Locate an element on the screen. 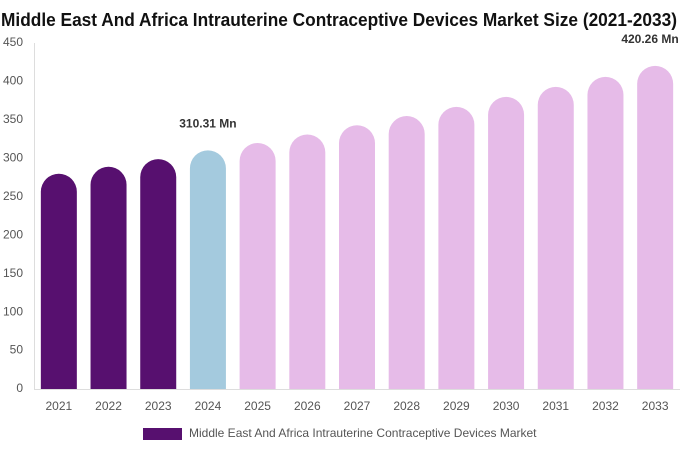 Image resolution: width=680 pixels, height=450 pixels. y-tick-label: 350 is located at coordinates (13, 119).